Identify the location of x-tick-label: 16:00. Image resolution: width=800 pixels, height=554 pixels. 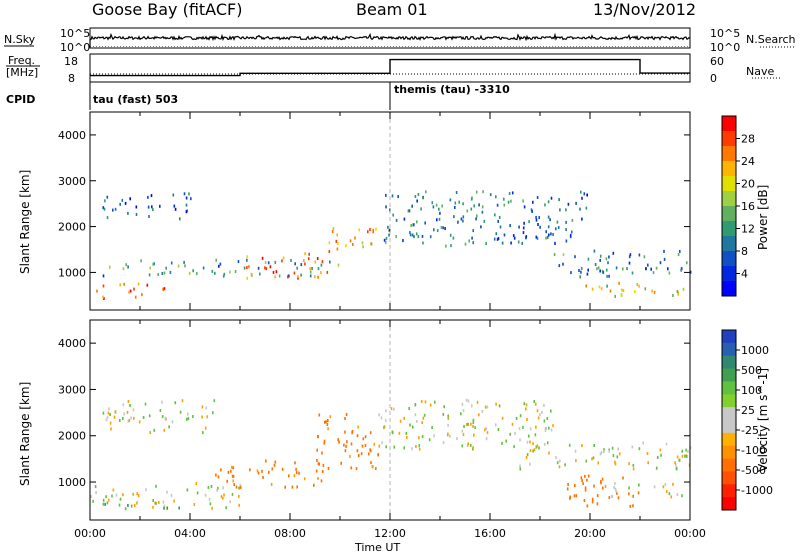
(490, 533).